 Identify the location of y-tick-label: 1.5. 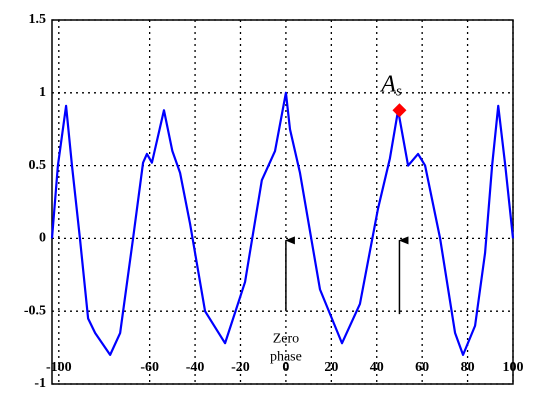
(38, 19).